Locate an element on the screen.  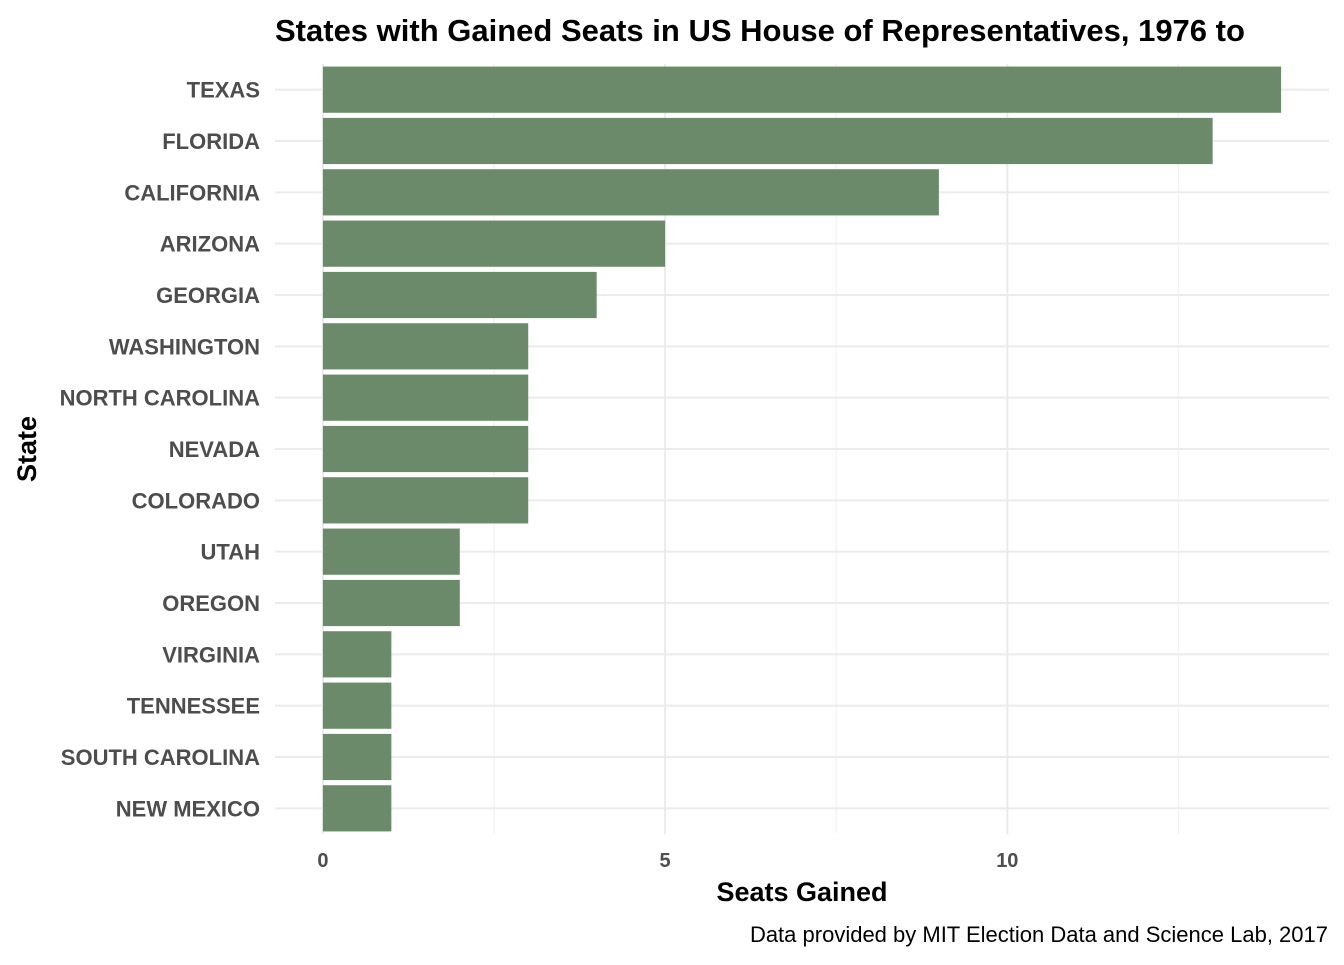
category-label-south-carolina: SOUTH CAROLINA is located at coordinates (160, 757).